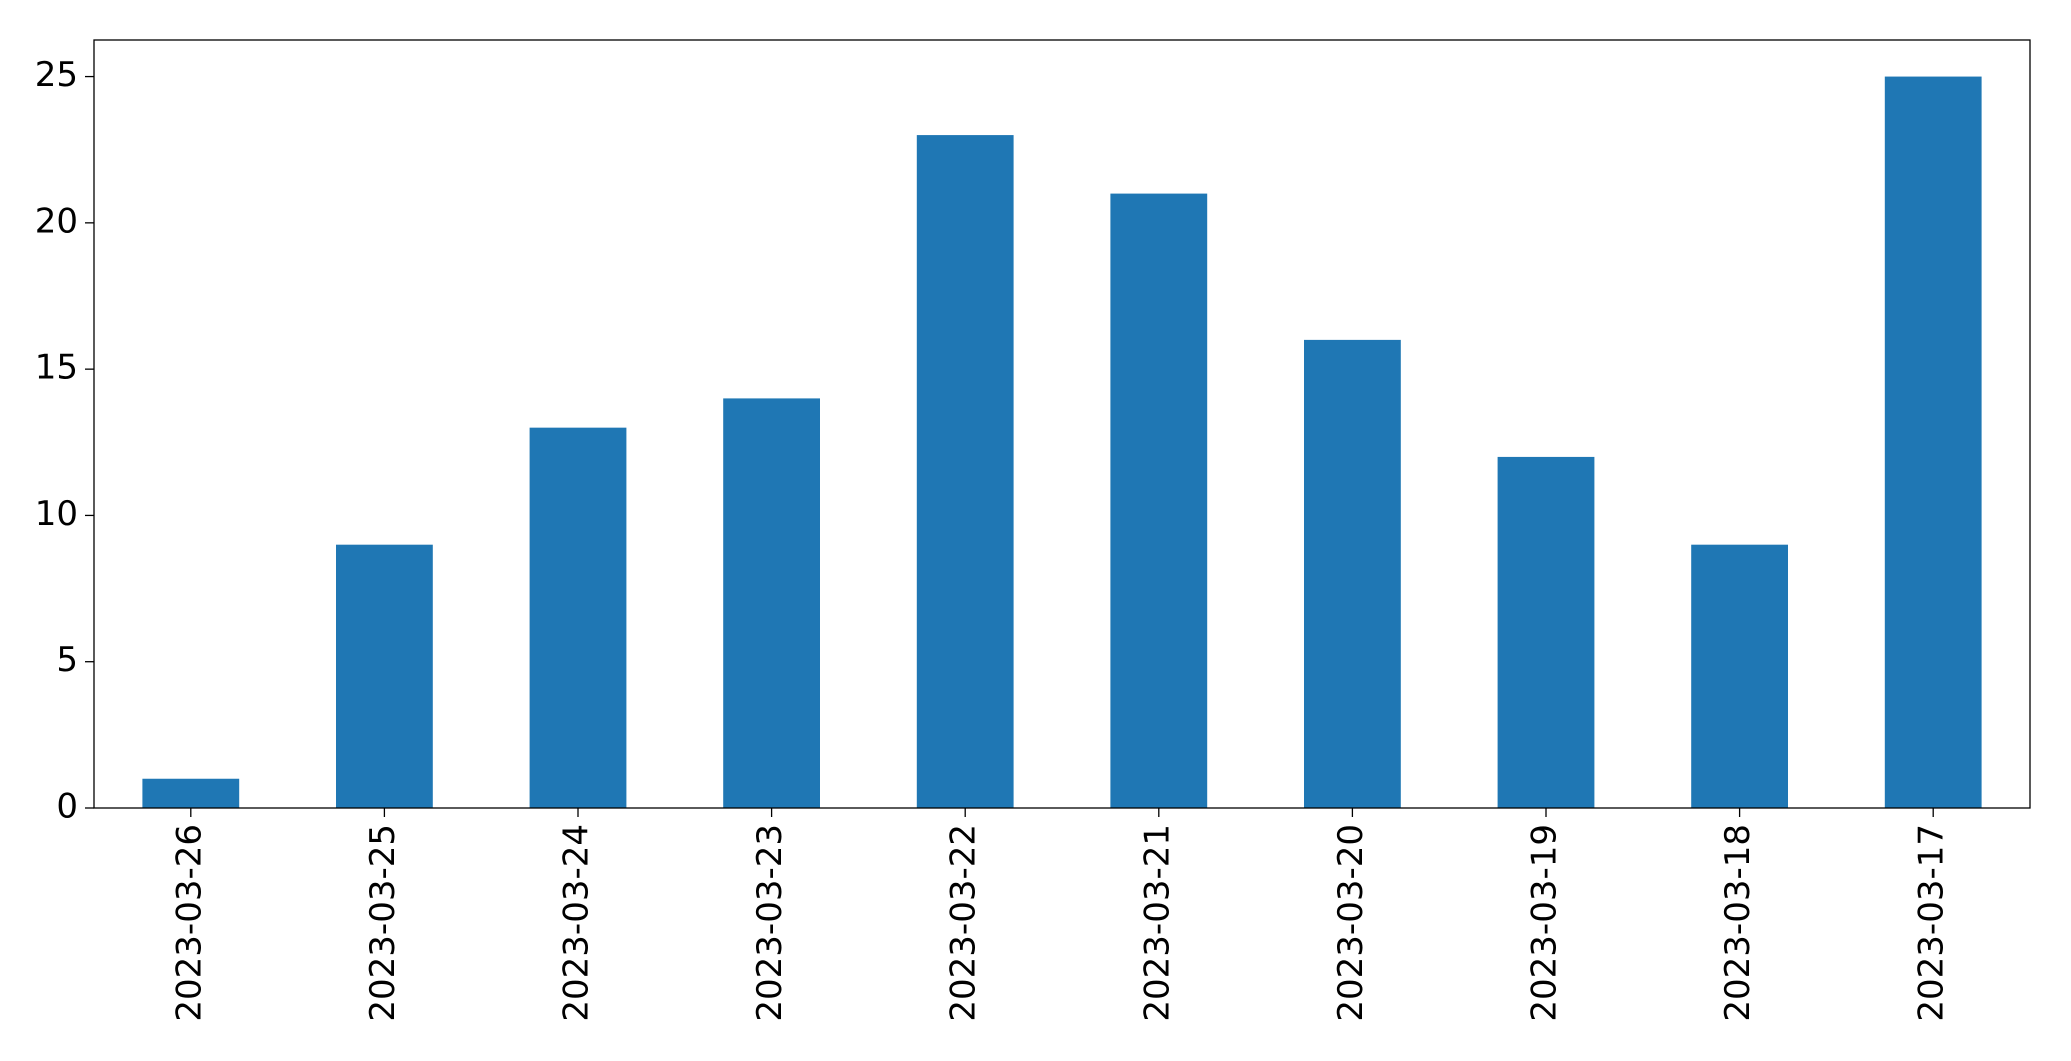  I want to click on x-tick-label: 2023-03-19, so click(1545, 923).